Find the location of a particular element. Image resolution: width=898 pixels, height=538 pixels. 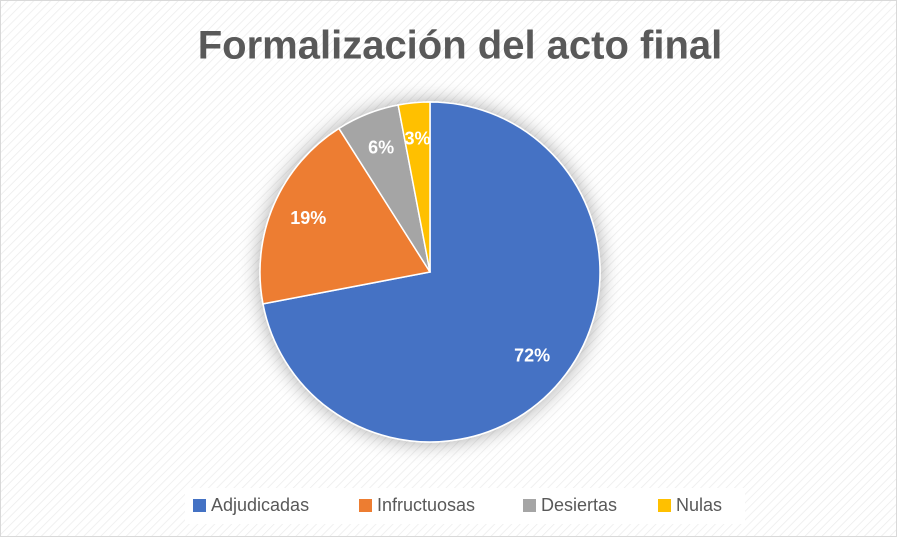

legend-background is located at coordinates (465, 506).